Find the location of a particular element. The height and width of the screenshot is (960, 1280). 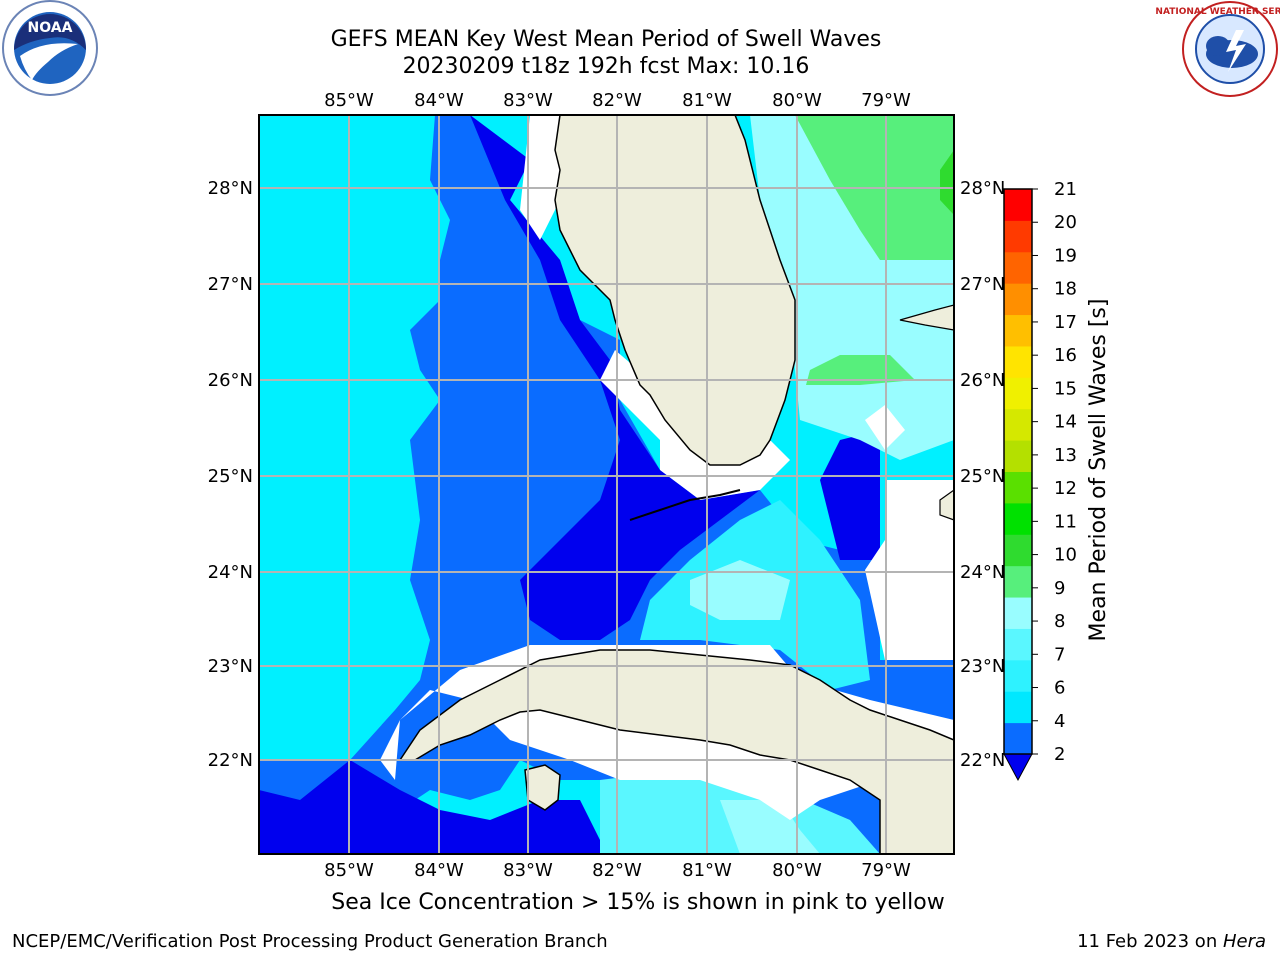

colorbar-tick-label: 19 is located at coordinates (1065, 255).